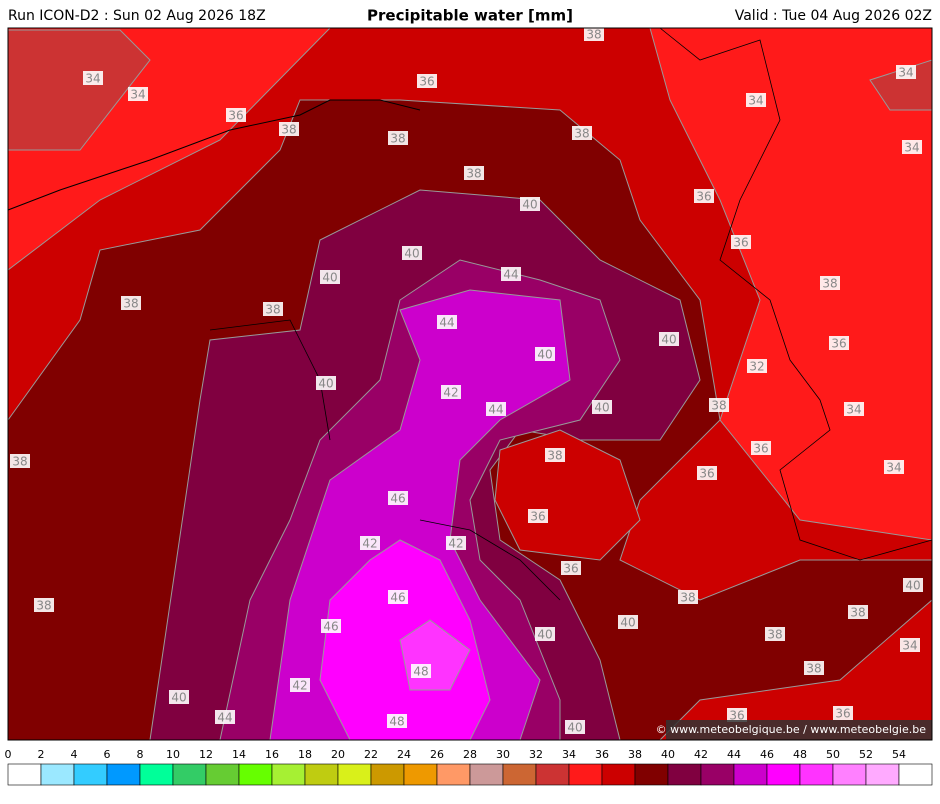 The height and width of the screenshot is (804, 940). What do you see at coordinates (140, 754) in the screenshot?
I see `colorbar-tick-label: 8` at bounding box center [140, 754].